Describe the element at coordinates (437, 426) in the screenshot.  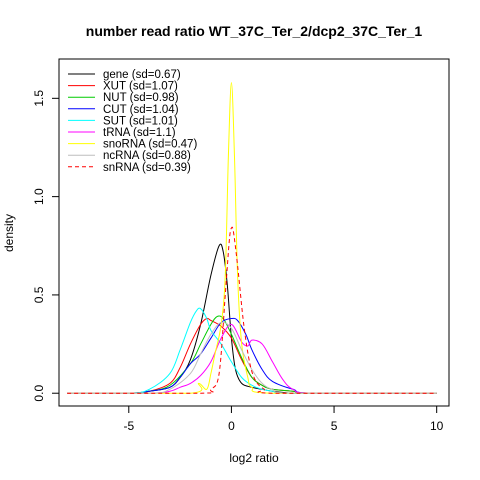
I see `x-tick-label: 10` at that location.